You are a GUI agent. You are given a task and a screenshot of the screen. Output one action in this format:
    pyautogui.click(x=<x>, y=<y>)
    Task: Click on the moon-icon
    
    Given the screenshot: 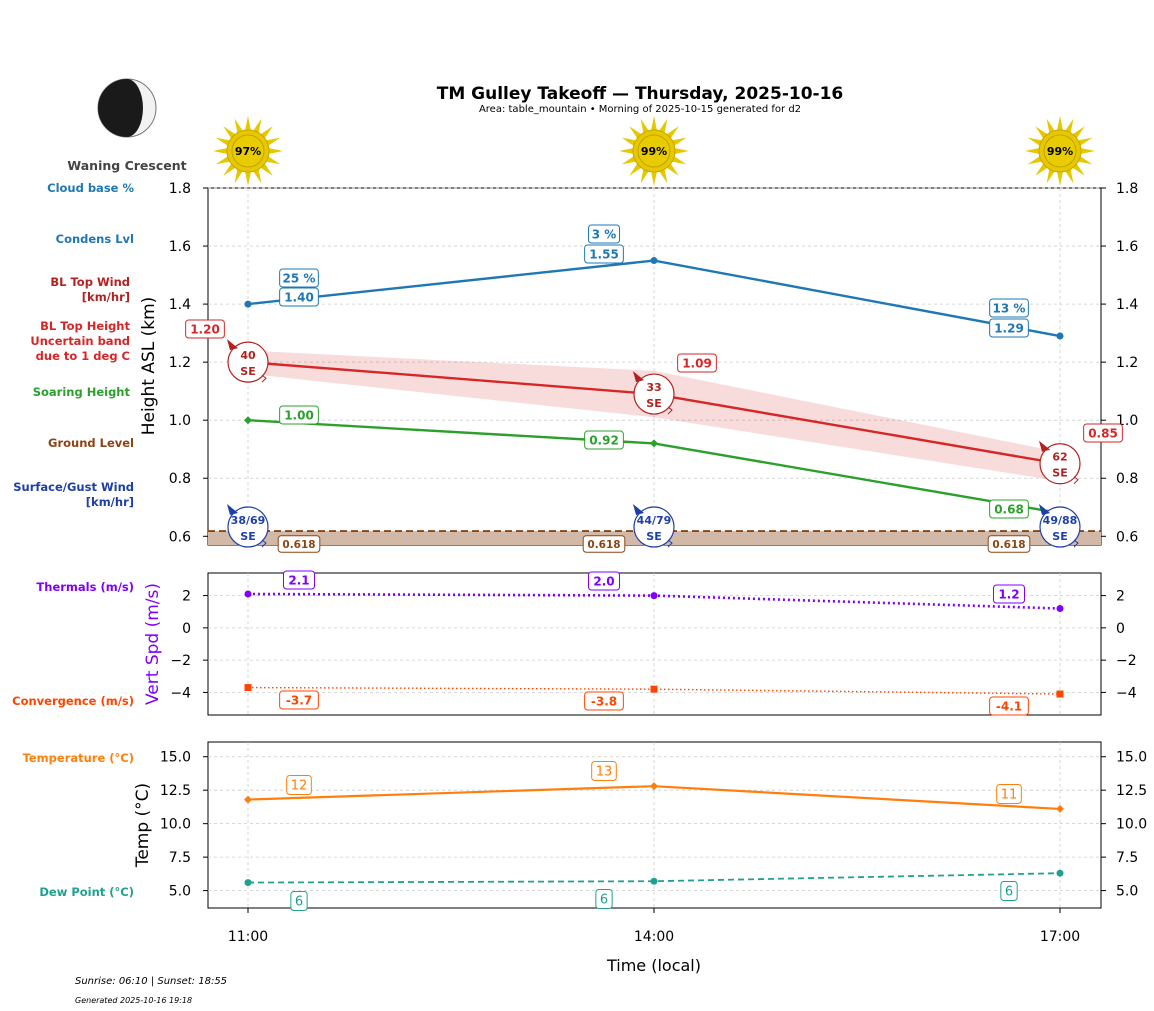 What is the action you would take?
    pyautogui.click(x=127, y=108)
    